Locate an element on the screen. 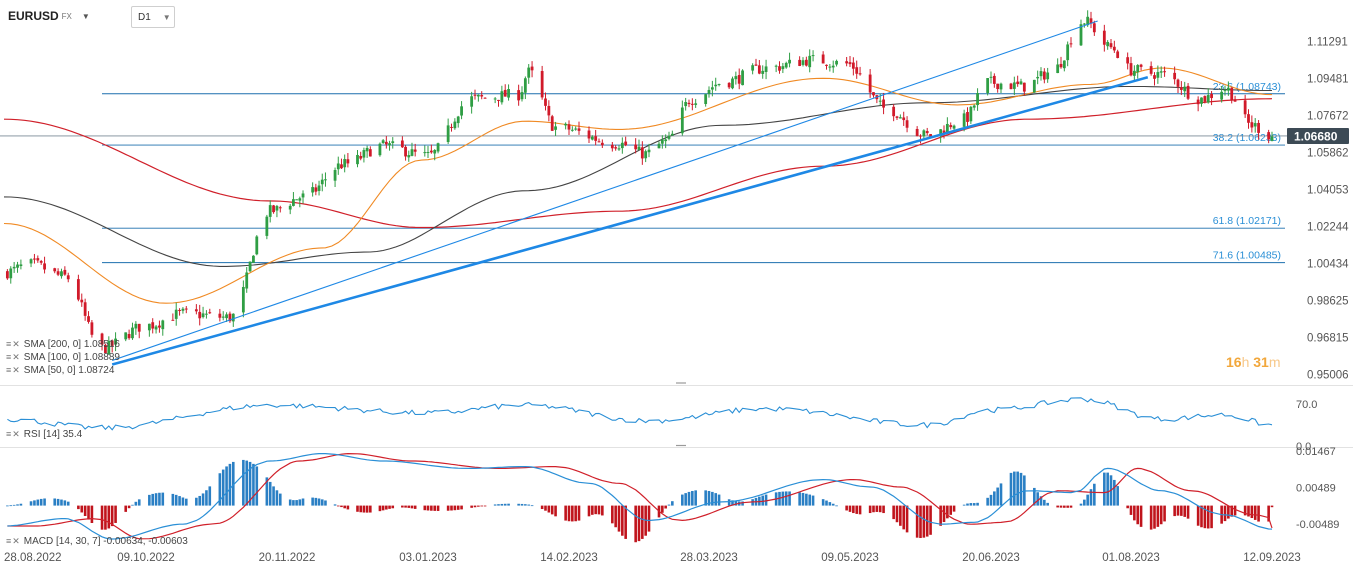  macd-axis-label: -0.00489 is located at coordinates (1317, 525).